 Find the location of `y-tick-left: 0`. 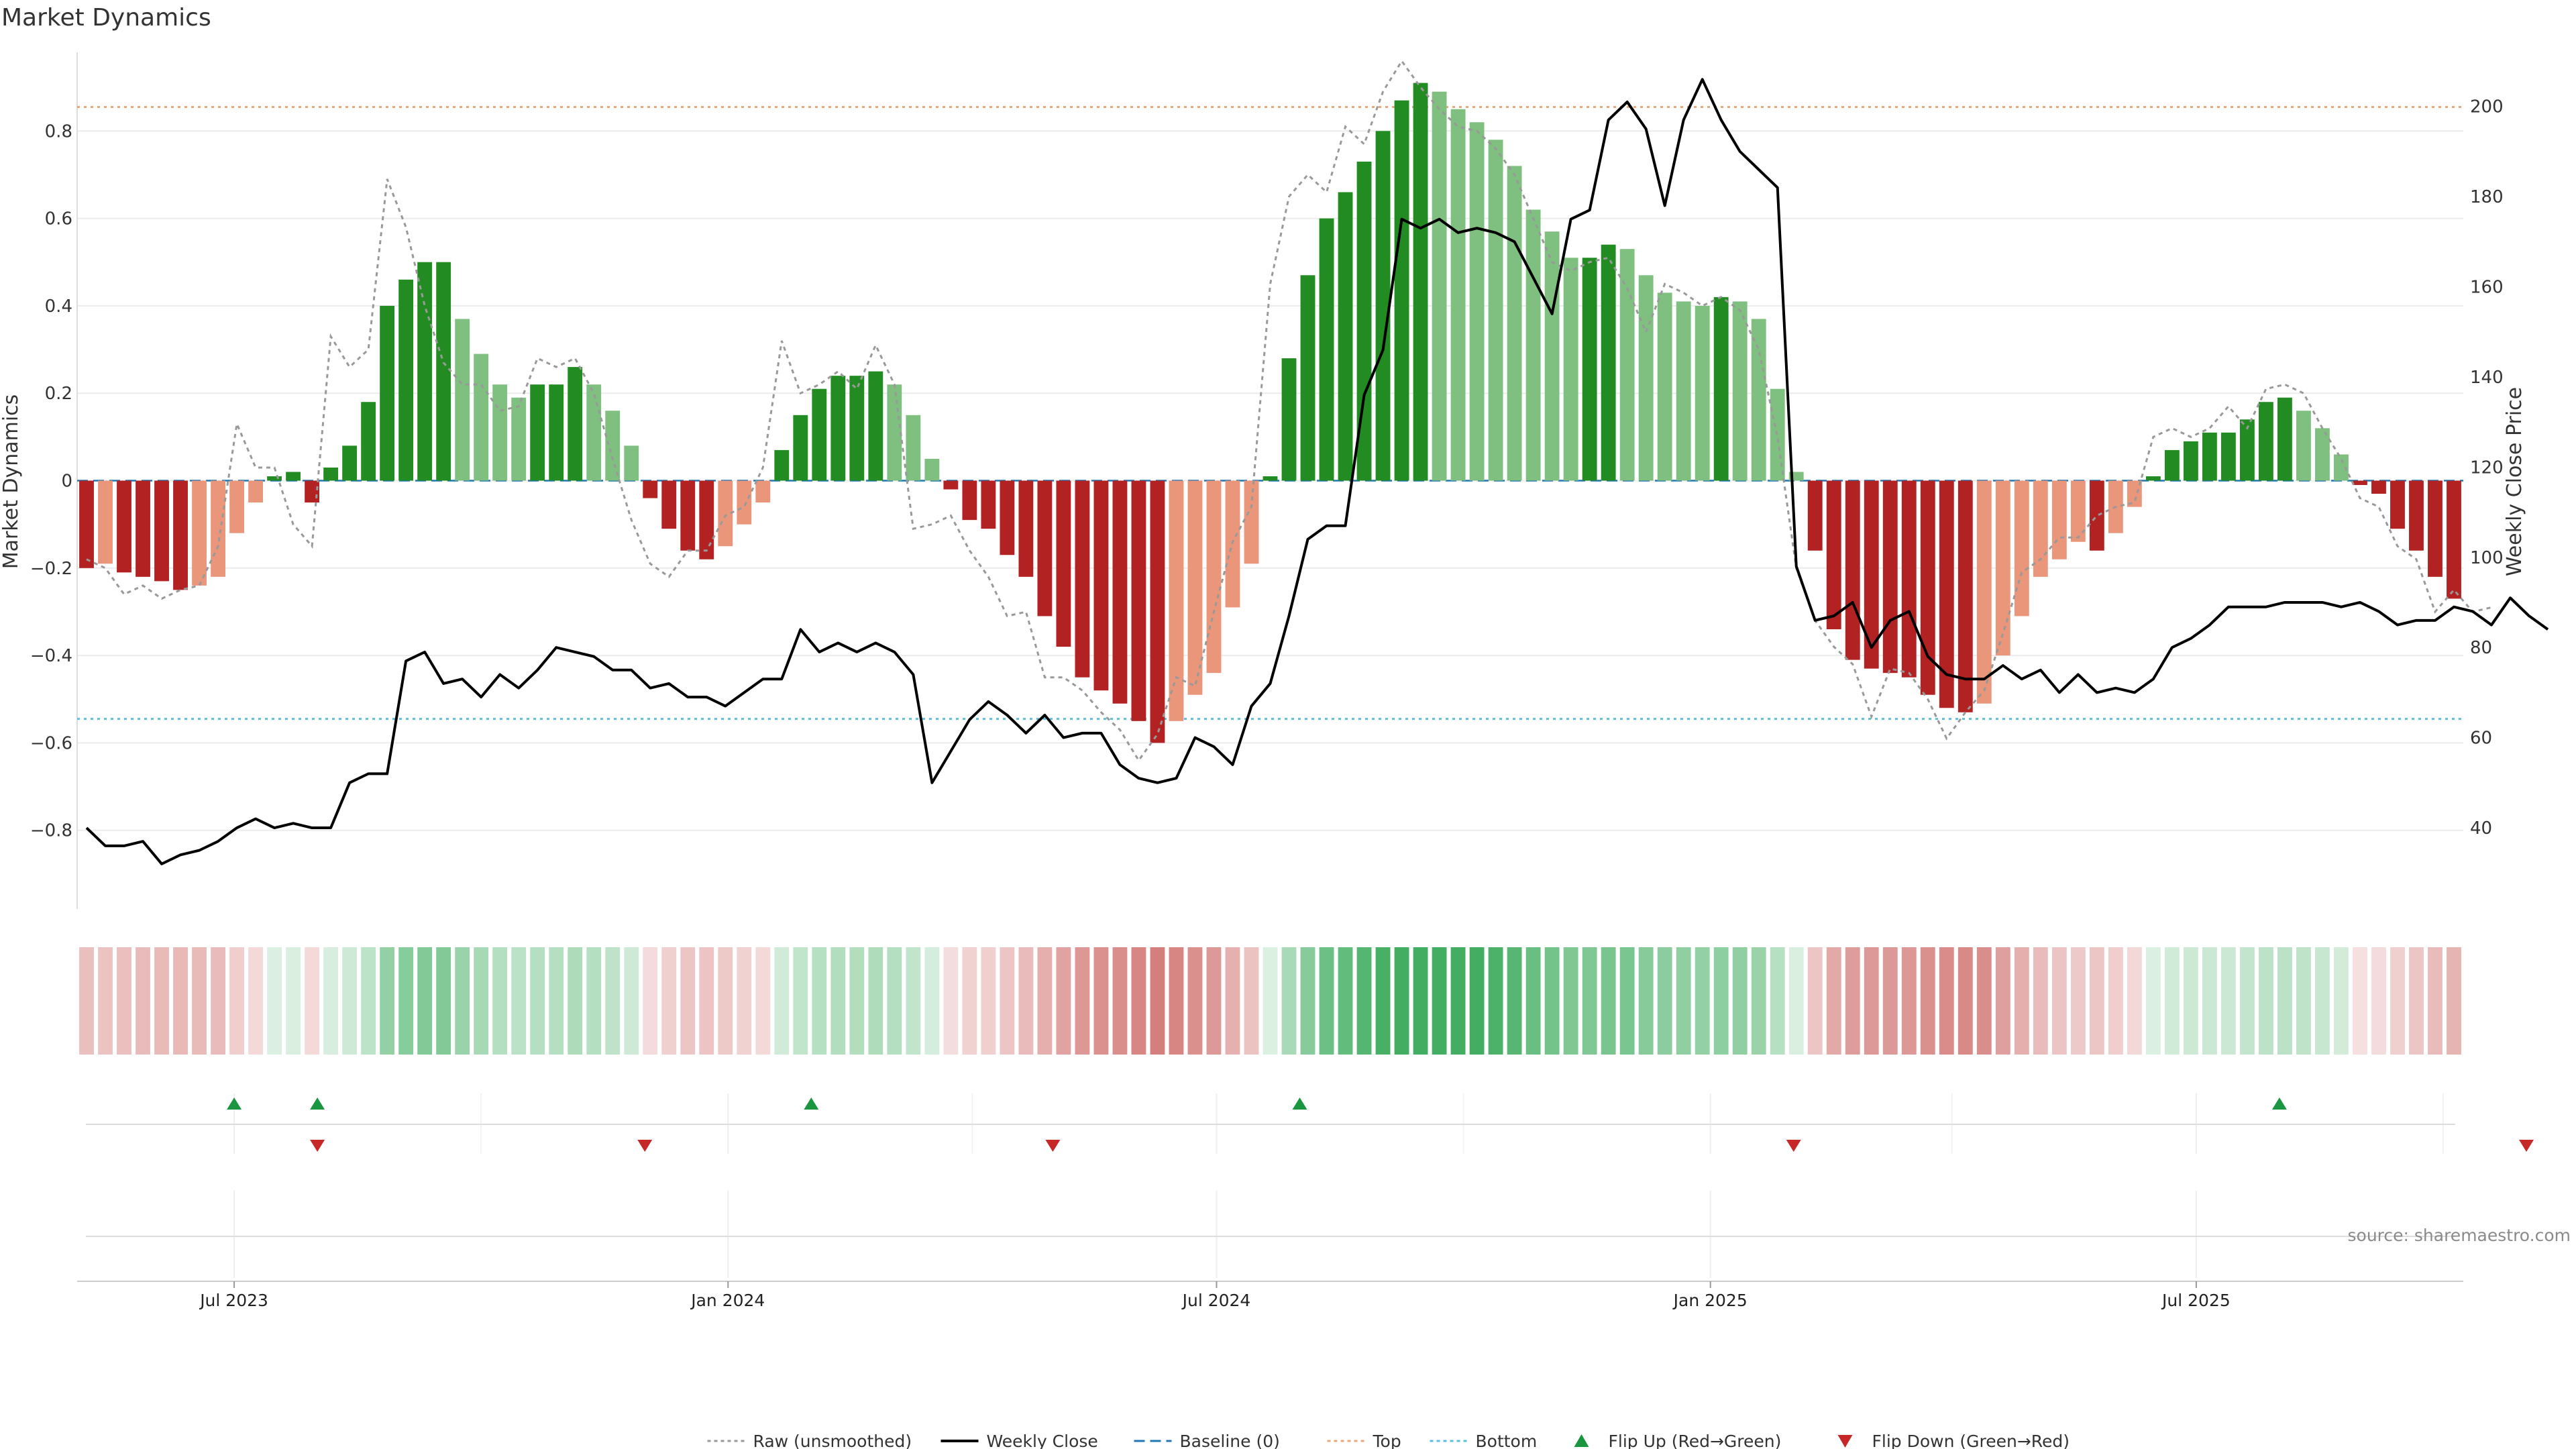

y-tick-left: 0 is located at coordinates (66, 482).